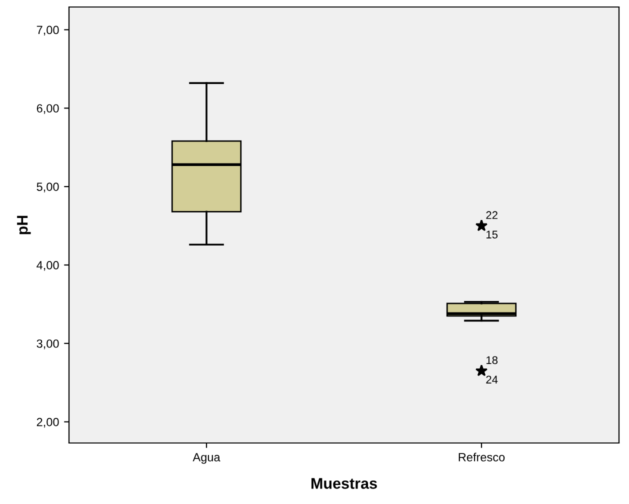 Image resolution: width=629 pixels, height=504 pixels. What do you see at coordinates (492, 215) in the screenshot?
I see `annotation: 22` at bounding box center [492, 215].